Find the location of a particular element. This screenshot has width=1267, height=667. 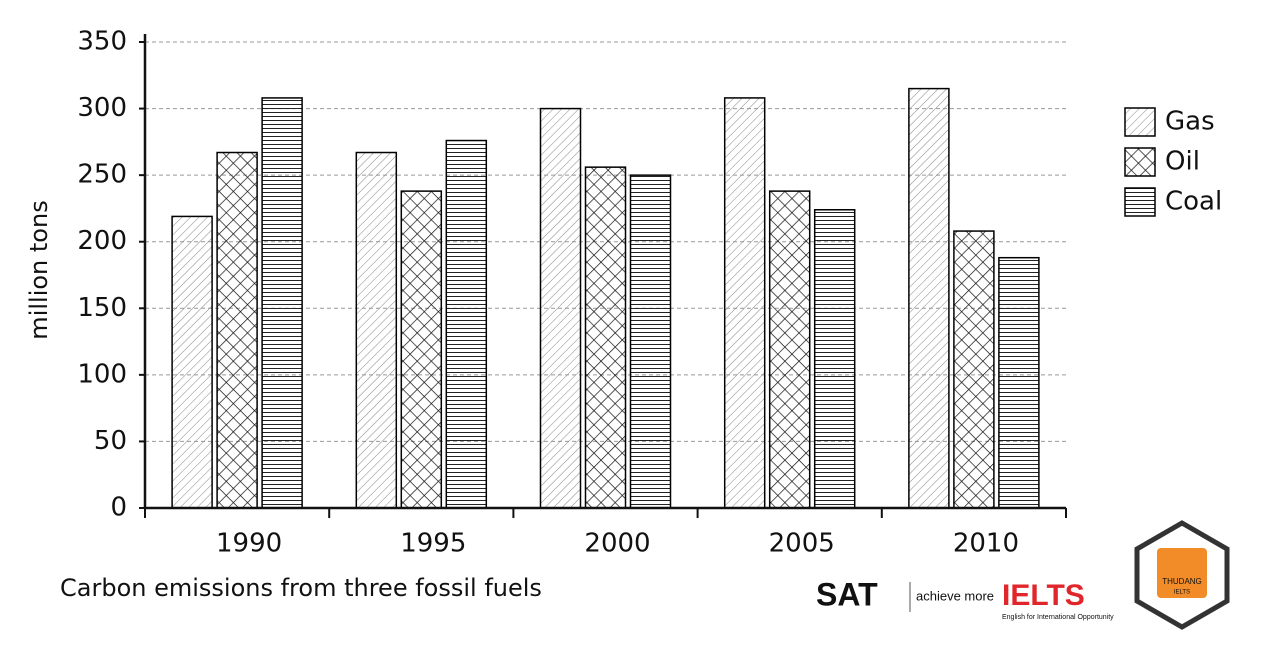

y-tick-label: 350 is located at coordinates (102, 42).